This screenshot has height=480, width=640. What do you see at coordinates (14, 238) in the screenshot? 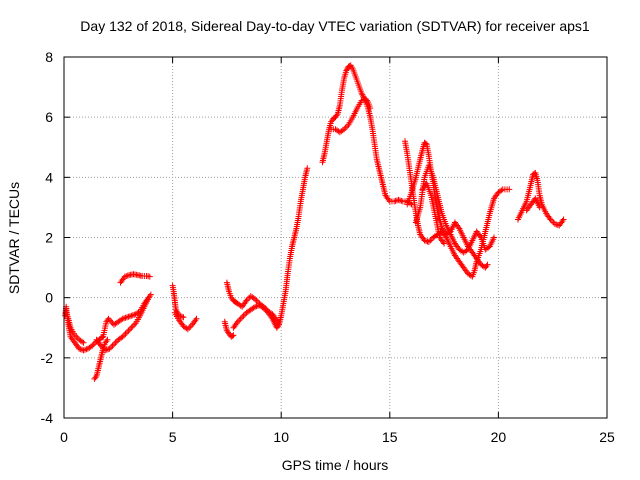
I see `y-axis-label: SDTVAR / TECUs` at bounding box center [14, 238].